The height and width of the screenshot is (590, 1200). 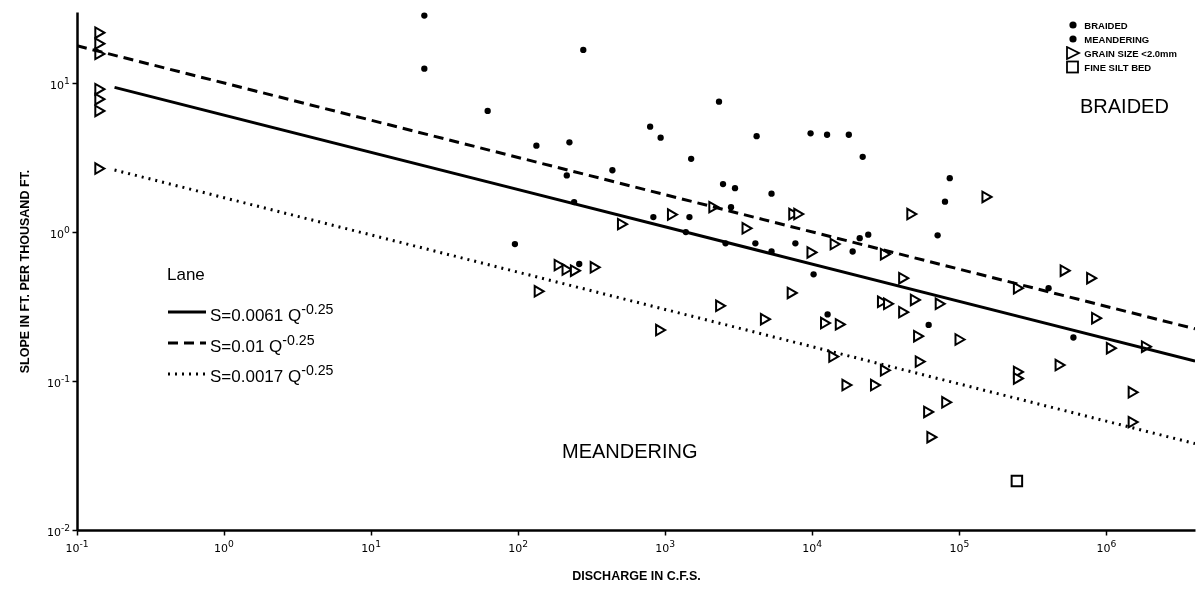 I want to click on x-tick-label: 10$^{0}$, so click(x=224, y=546).